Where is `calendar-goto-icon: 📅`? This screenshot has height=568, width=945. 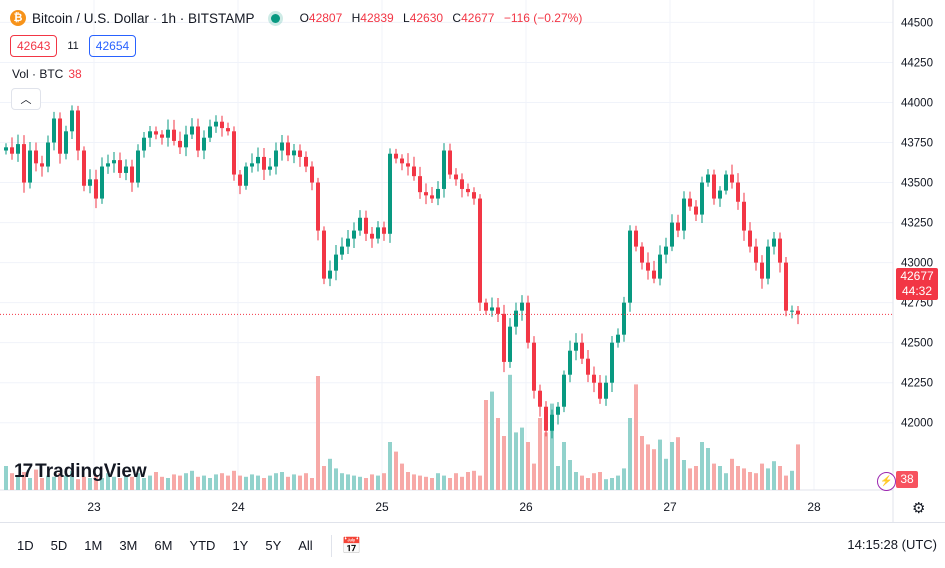
calendar-goto-icon: 📅 is located at coordinates (351, 546).